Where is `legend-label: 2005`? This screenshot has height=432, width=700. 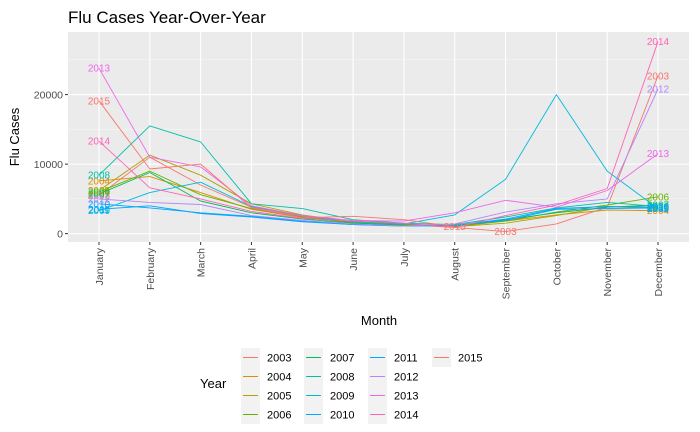
legend-label: 2005 is located at coordinates (279, 397).